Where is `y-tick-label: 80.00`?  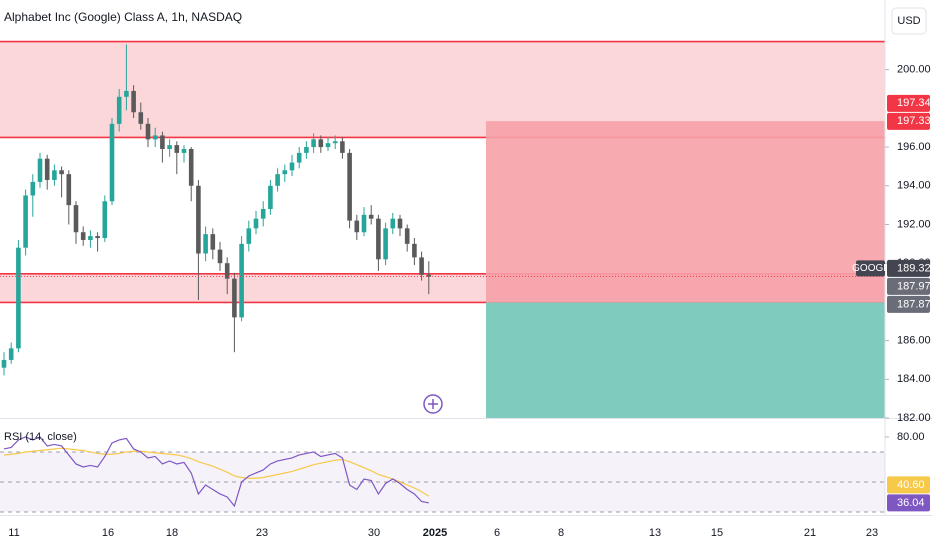
y-tick-label: 80.00 is located at coordinates (911, 437).